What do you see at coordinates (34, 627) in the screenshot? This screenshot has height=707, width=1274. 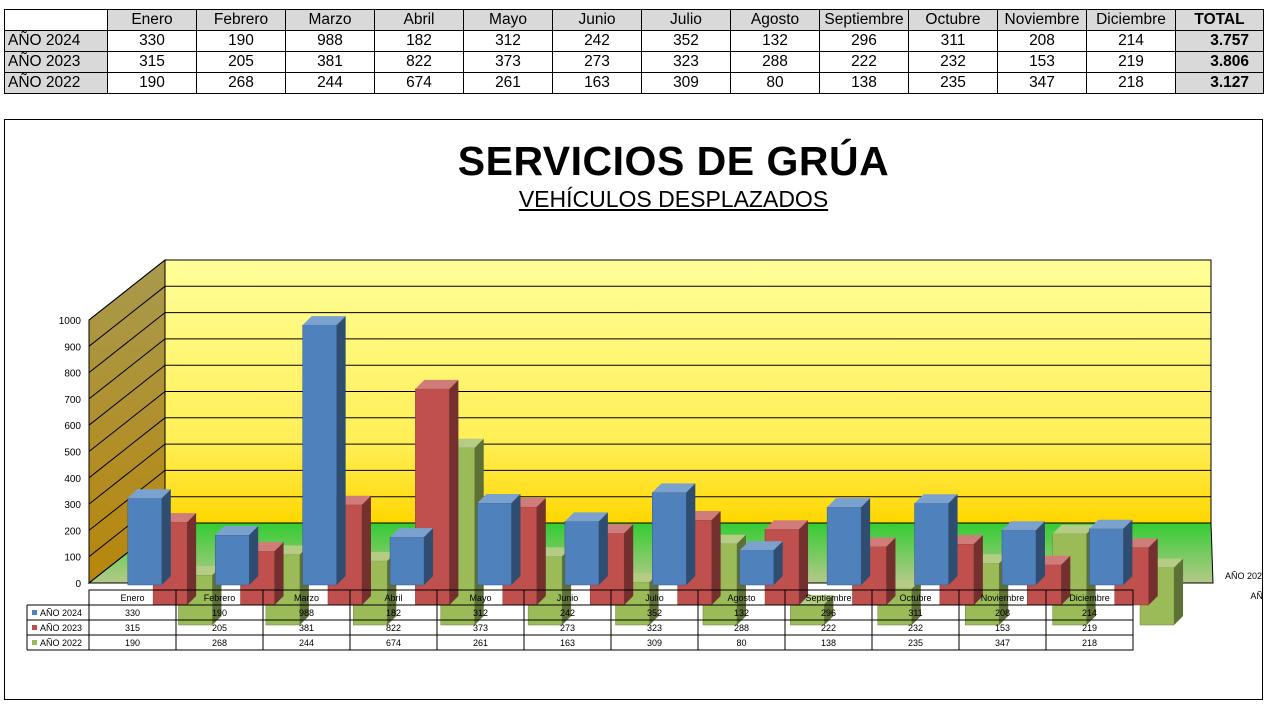 I see `legend-swatch` at bounding box center [34, 627].